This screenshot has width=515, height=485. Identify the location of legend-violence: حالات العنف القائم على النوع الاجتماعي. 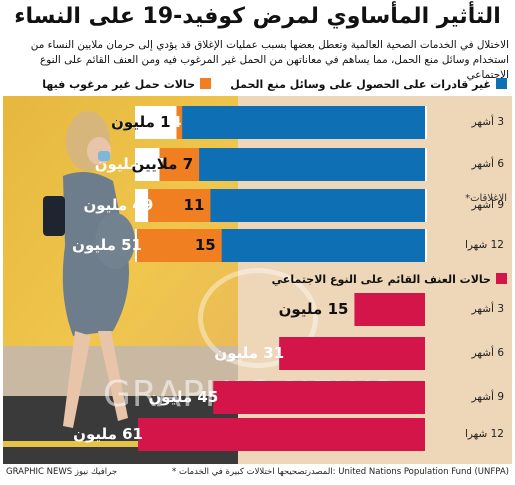
(389, 279).